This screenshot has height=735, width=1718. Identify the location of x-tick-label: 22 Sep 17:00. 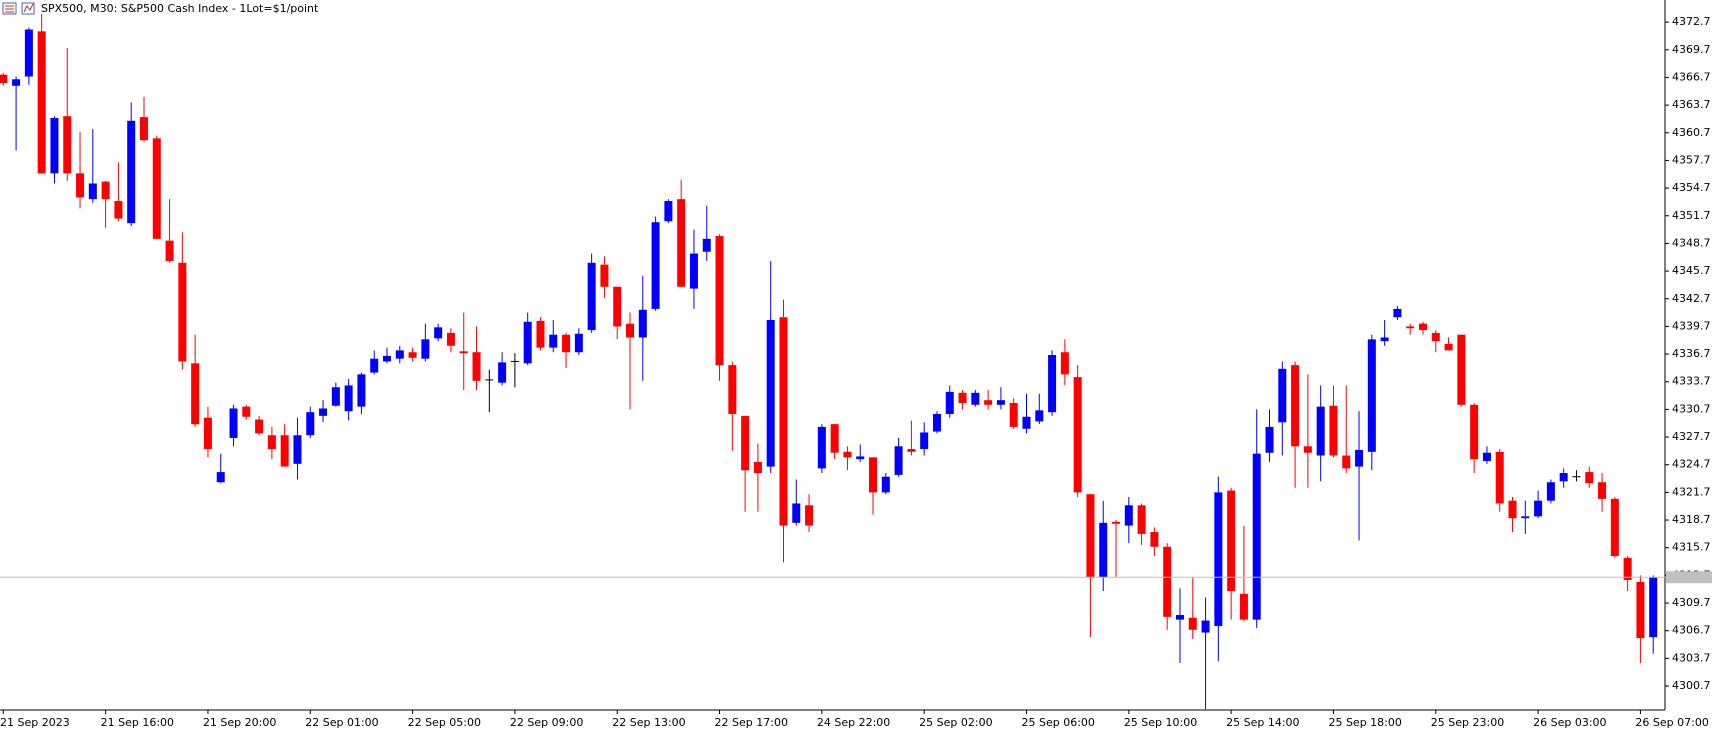
(751, 722).